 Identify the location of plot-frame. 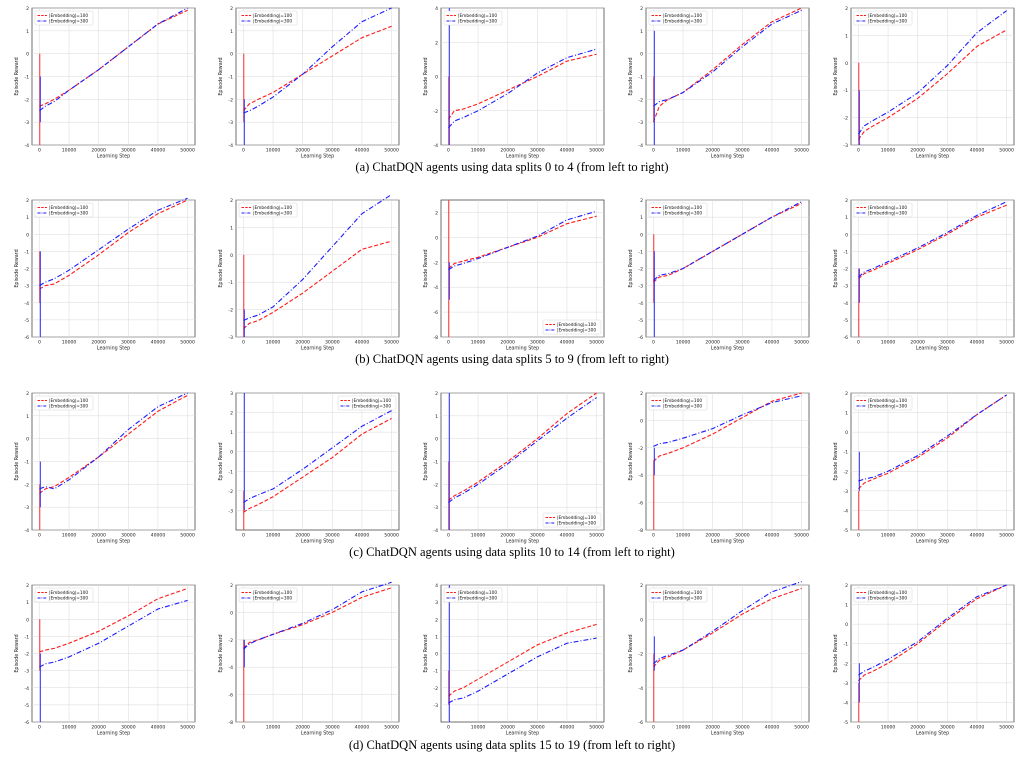
(317, 268).